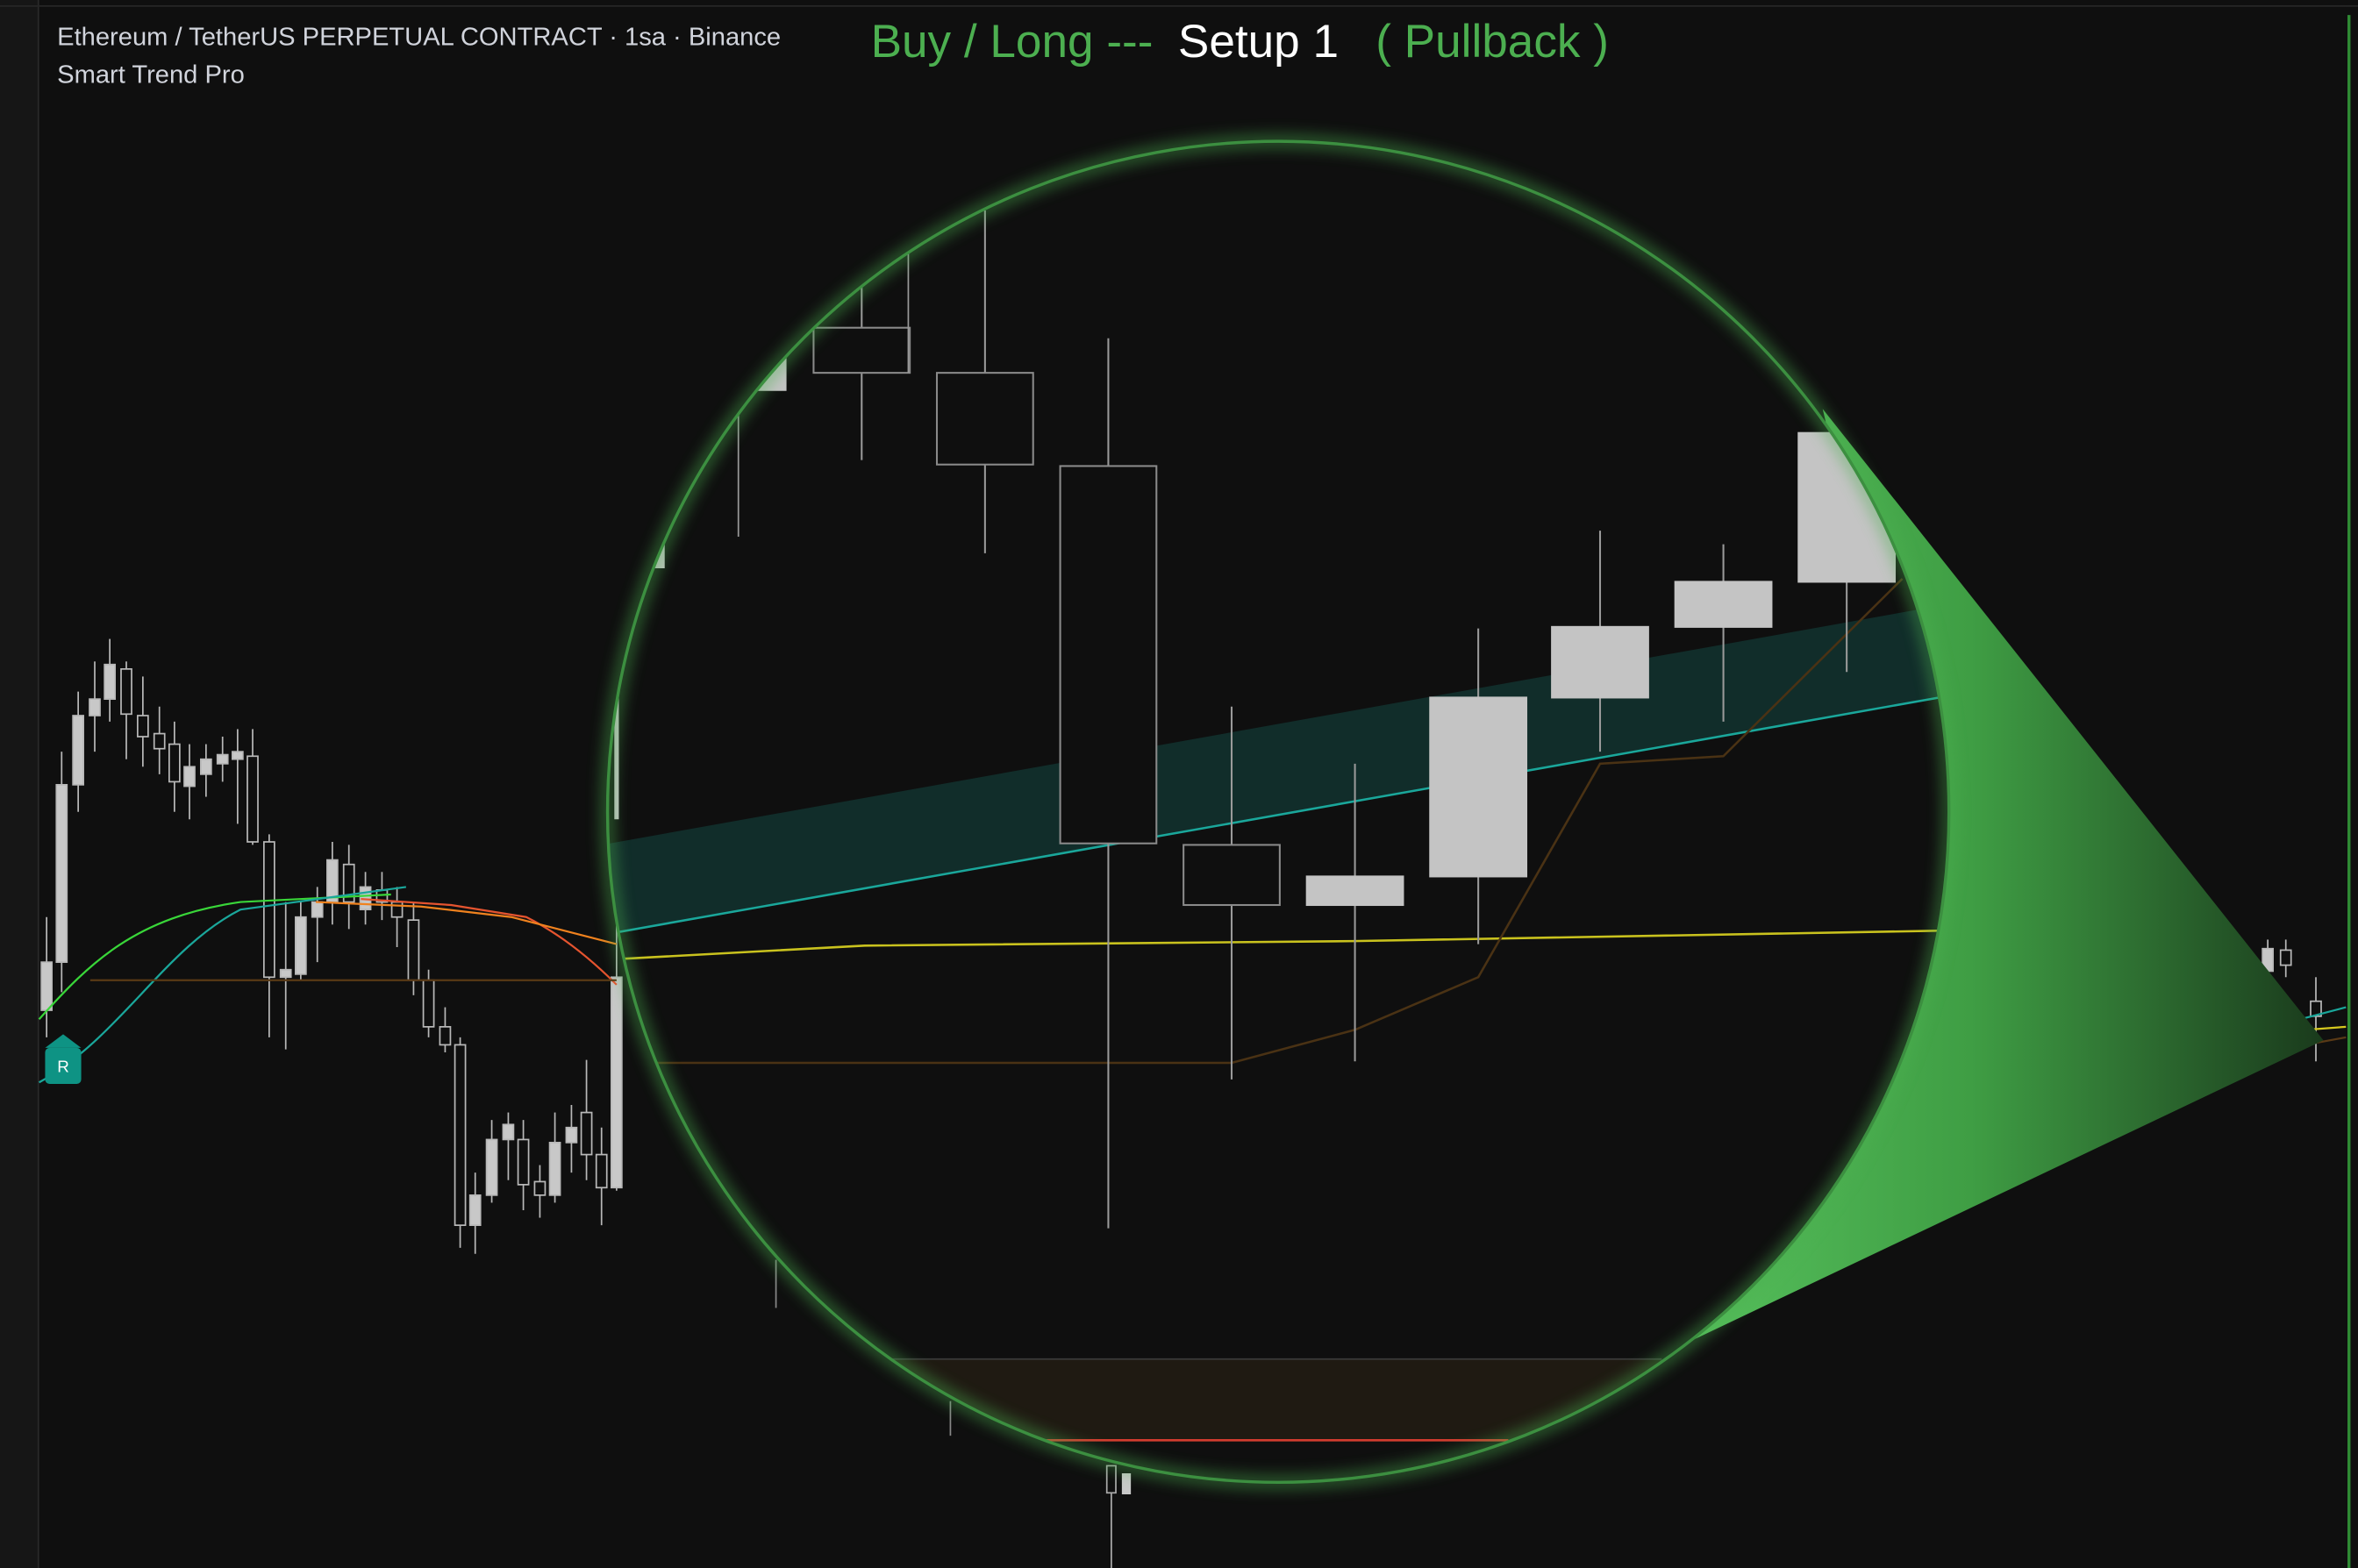 This screenshot has height=1568, width=2358. Describe the element at coordinates (19, 784) in the screenshot. I see `left-panel` at that location.